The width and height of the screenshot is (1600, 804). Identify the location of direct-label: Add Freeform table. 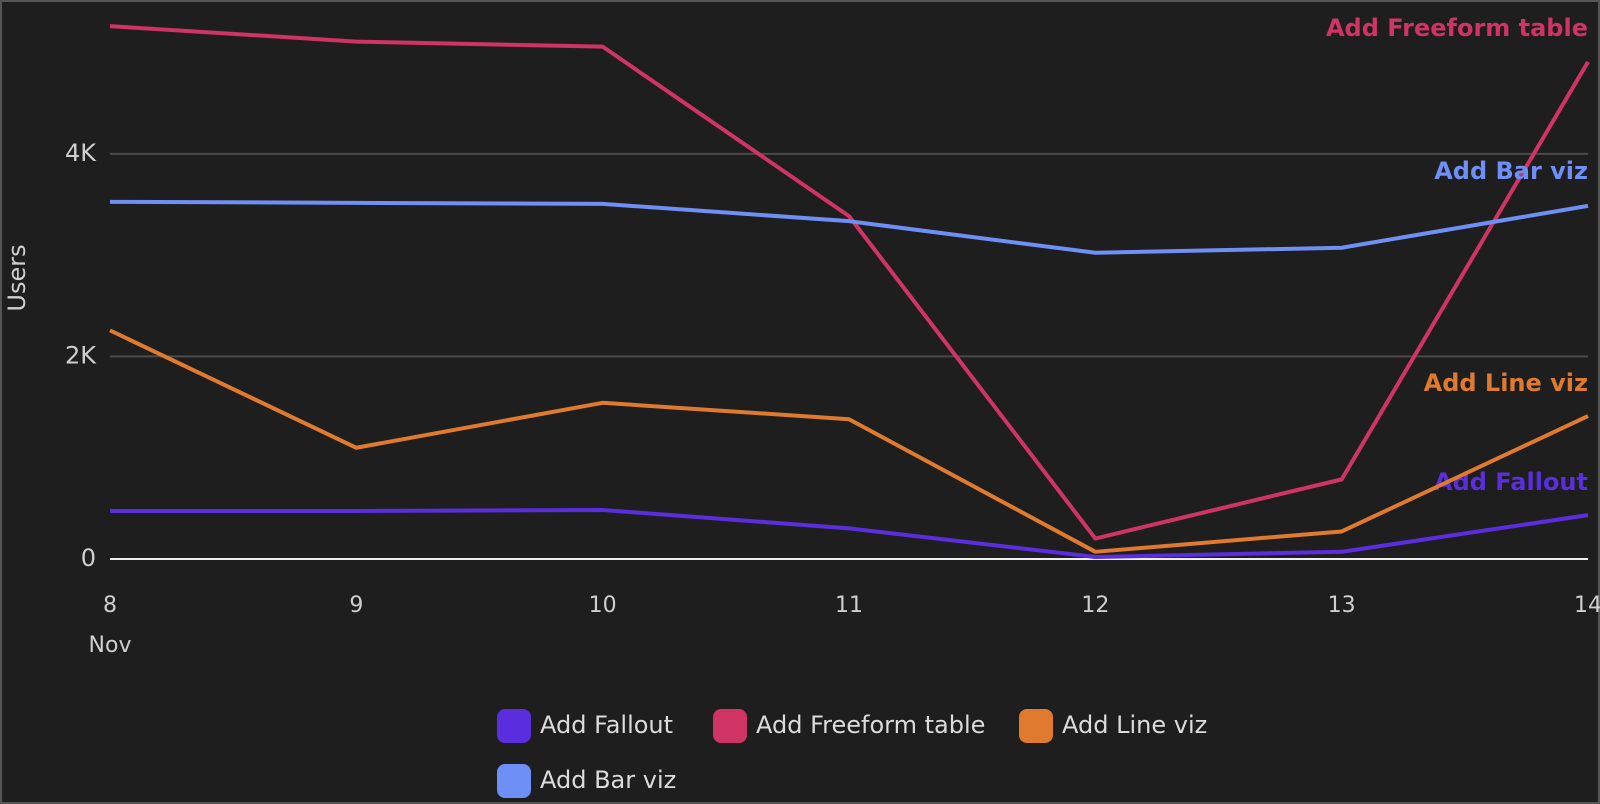
(1457, 28).